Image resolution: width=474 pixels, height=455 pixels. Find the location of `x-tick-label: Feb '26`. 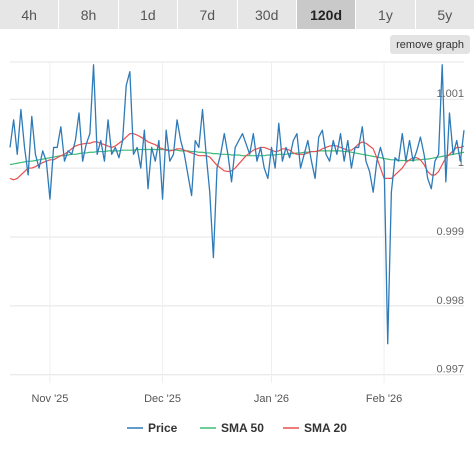

x-tick-label: Feb '26 is located at coordinates (384, 399).